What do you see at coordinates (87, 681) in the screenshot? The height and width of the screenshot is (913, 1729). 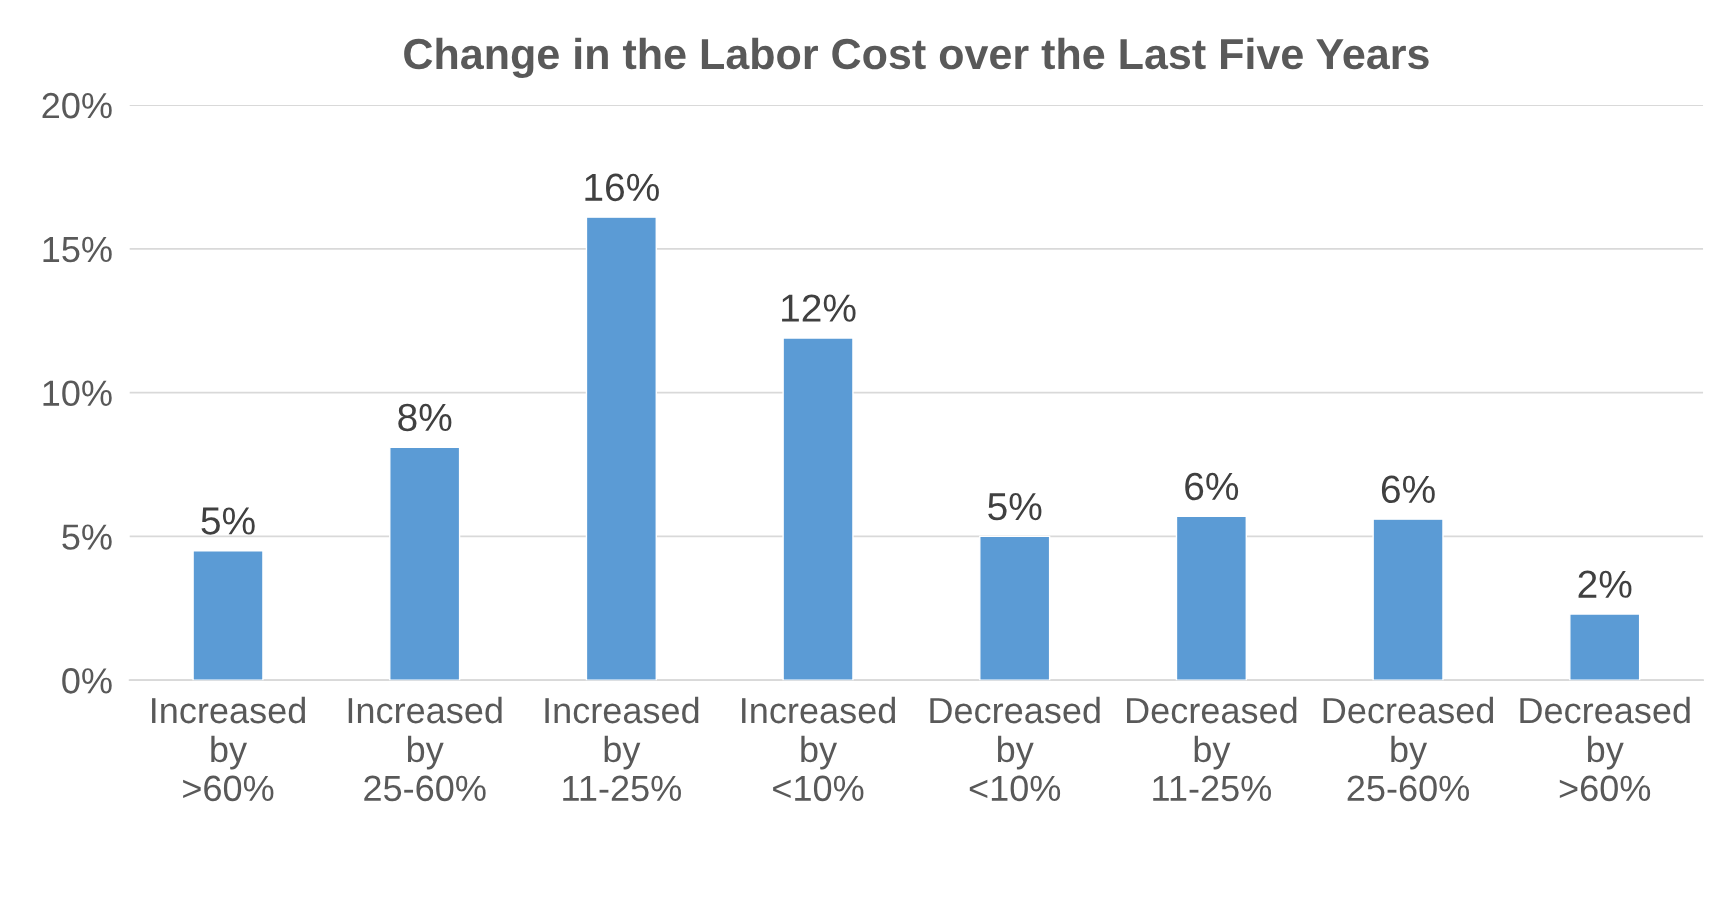 I see `y-tick-label: 0%` at bounding box center [87, 681].